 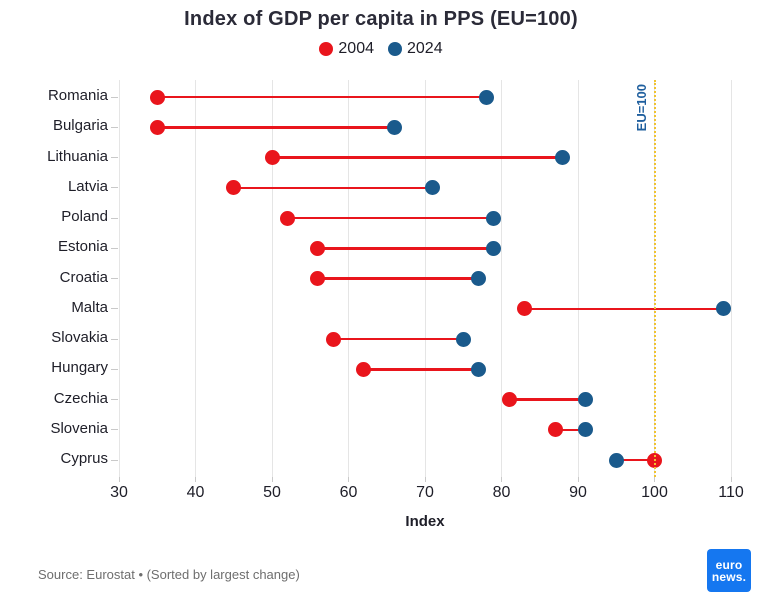 What do you see at coordinates (84, 216) in the screenshot?
I see `category-label: Poland` at bounding box center [84, 216].